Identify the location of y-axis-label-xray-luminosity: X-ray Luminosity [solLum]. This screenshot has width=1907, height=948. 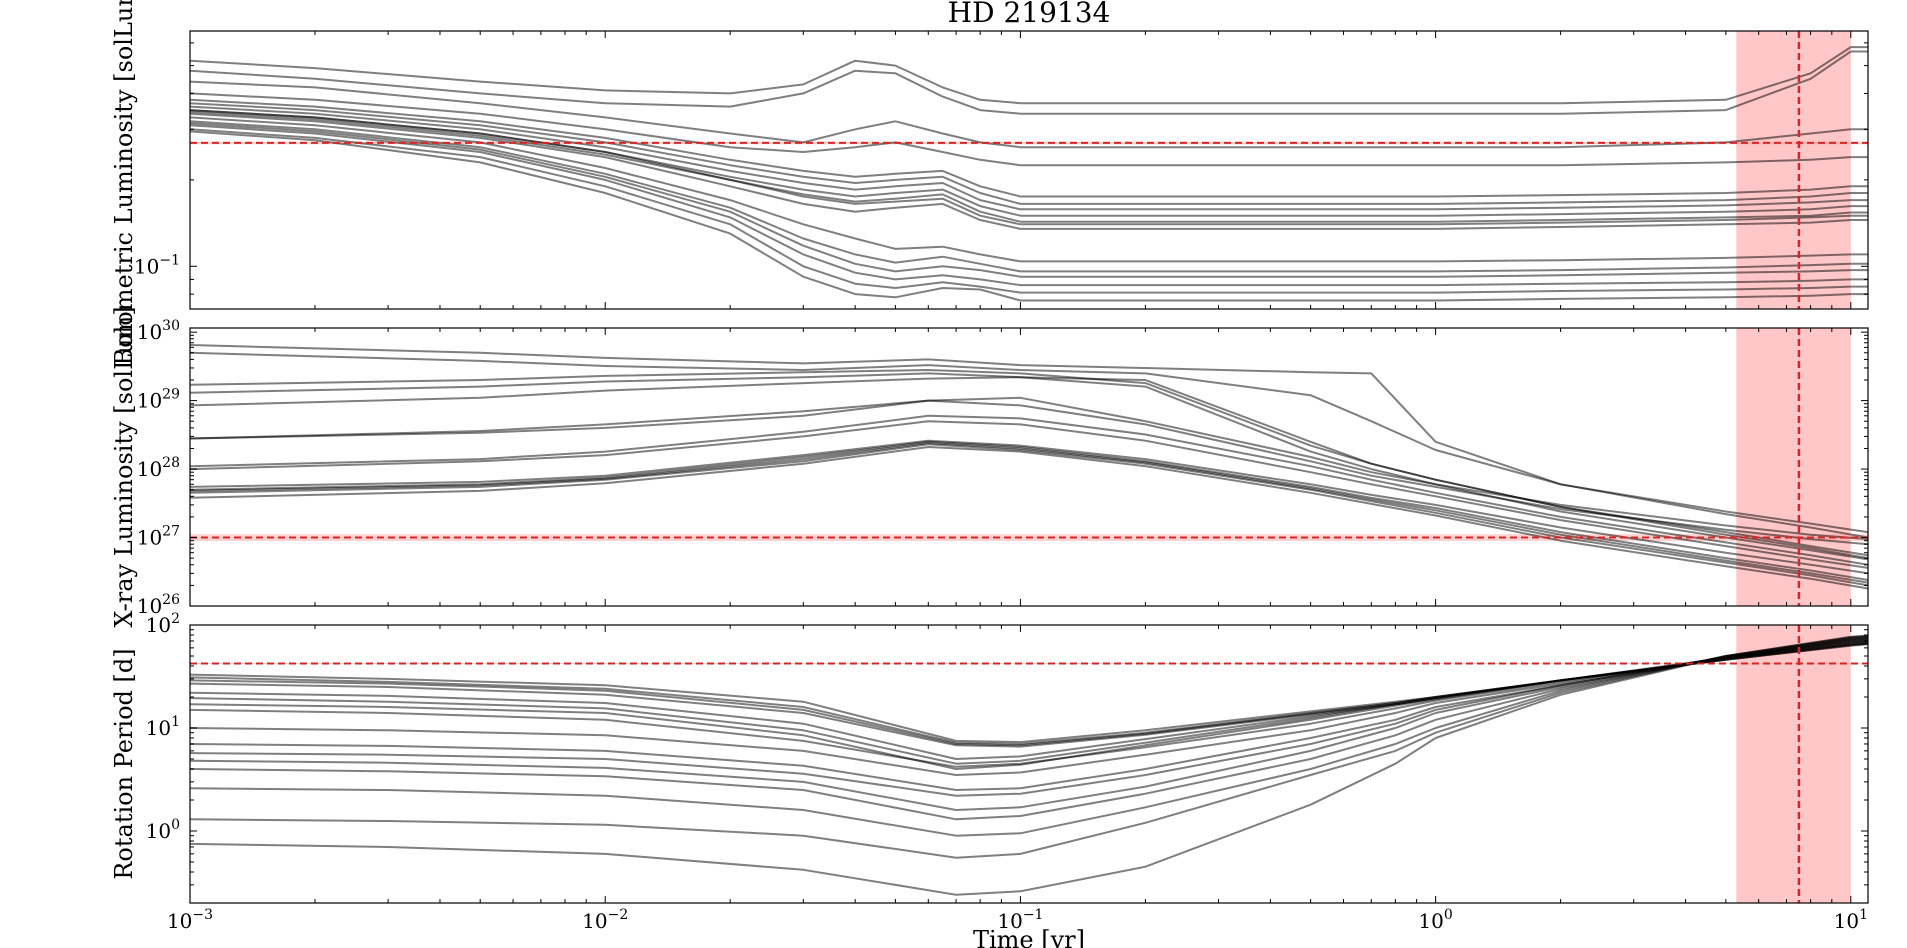
(124, 466).